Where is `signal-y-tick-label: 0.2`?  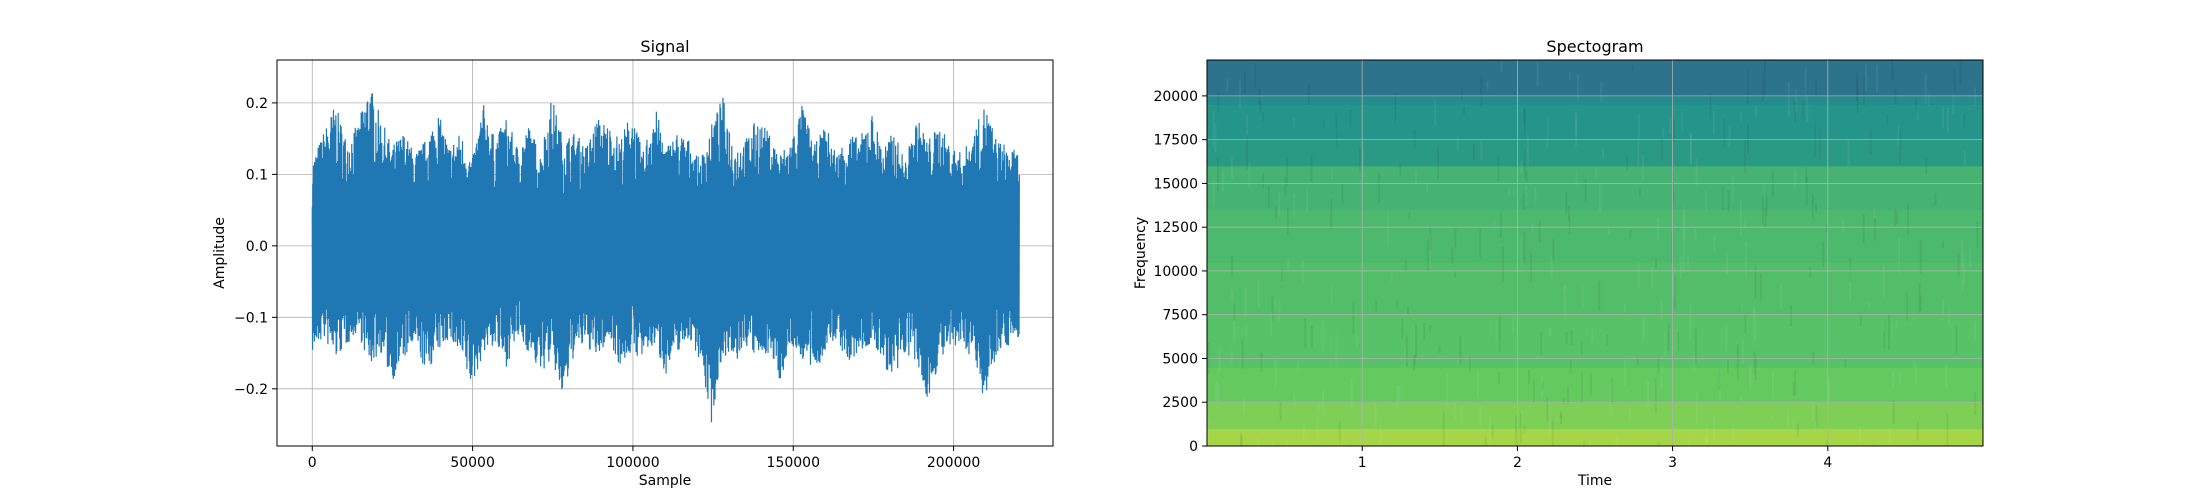 signal-y-tick-label: 0.2 is located at coordinates (257, 104).